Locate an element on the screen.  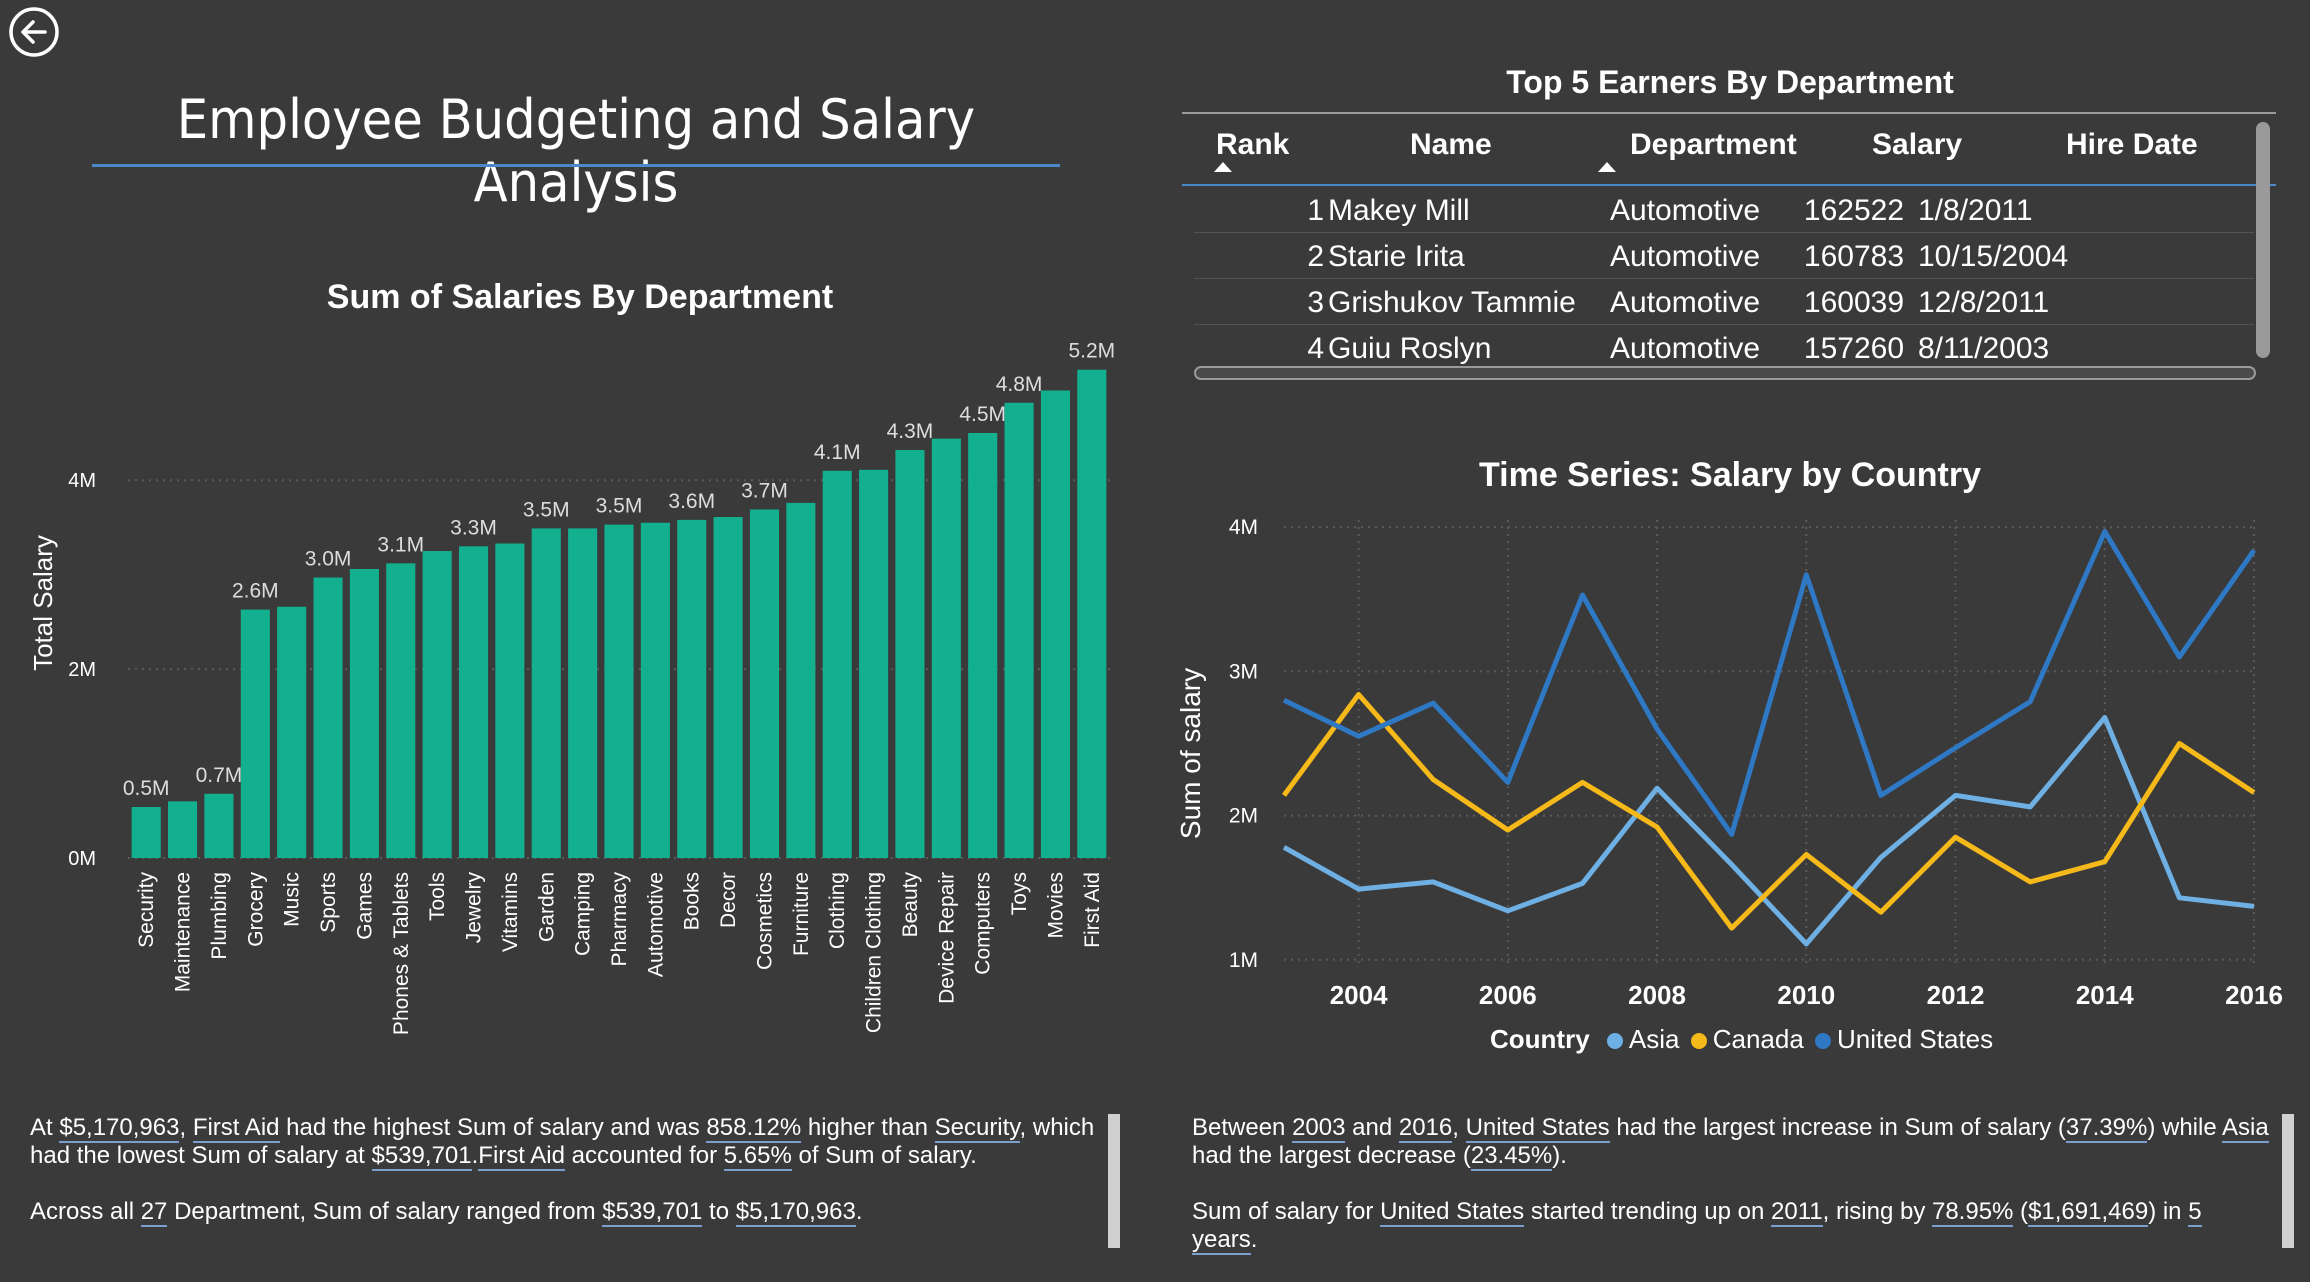
asia-line is located at coordinates (1768, 831).